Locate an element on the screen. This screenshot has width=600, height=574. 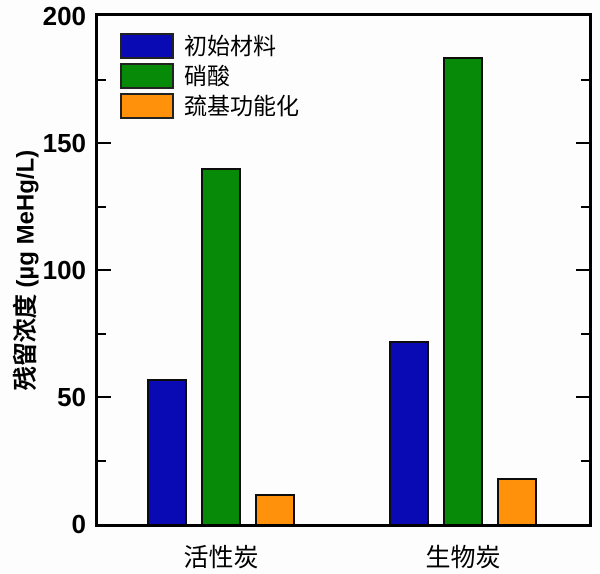
legend-swatch-巯基功能化 is located at coordinates (147, 106).